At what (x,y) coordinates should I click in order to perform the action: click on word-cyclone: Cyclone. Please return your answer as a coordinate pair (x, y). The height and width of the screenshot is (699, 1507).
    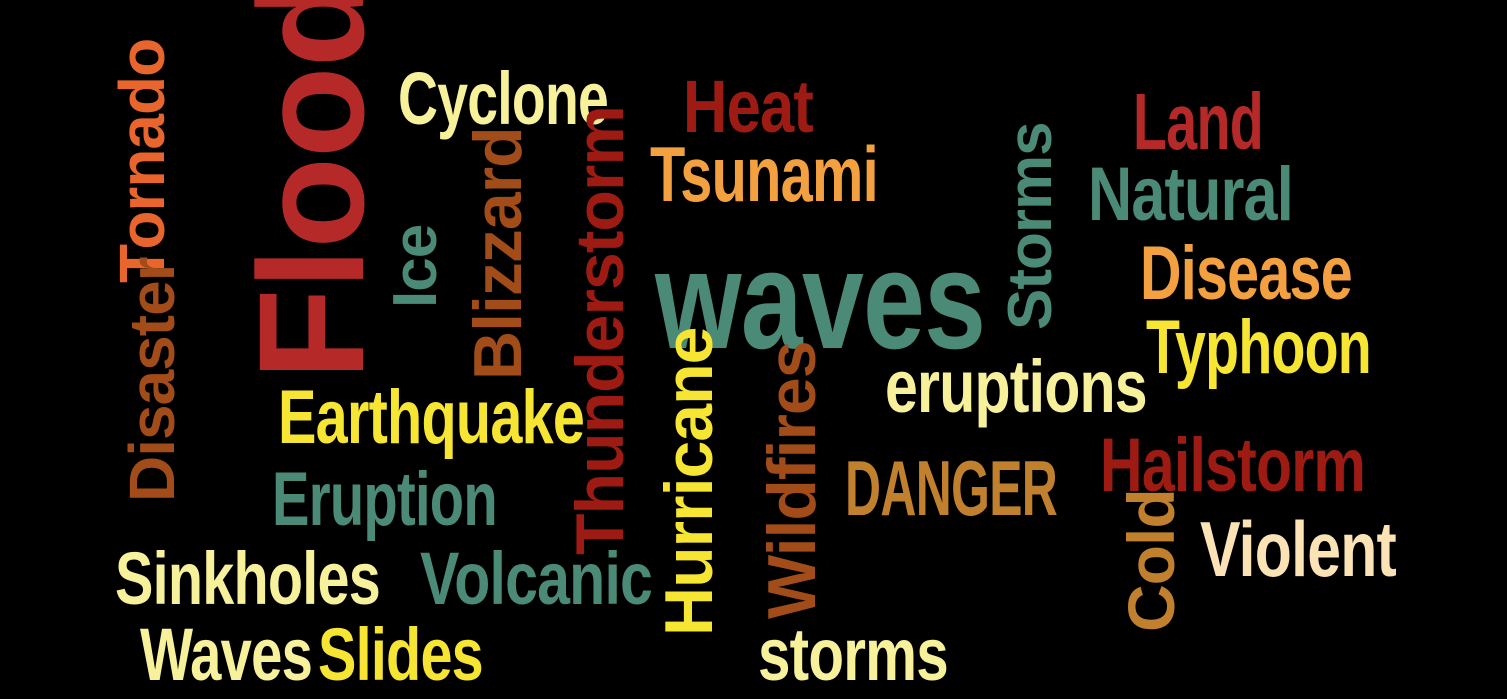
    Looking at the image, I should click on (503, 98).